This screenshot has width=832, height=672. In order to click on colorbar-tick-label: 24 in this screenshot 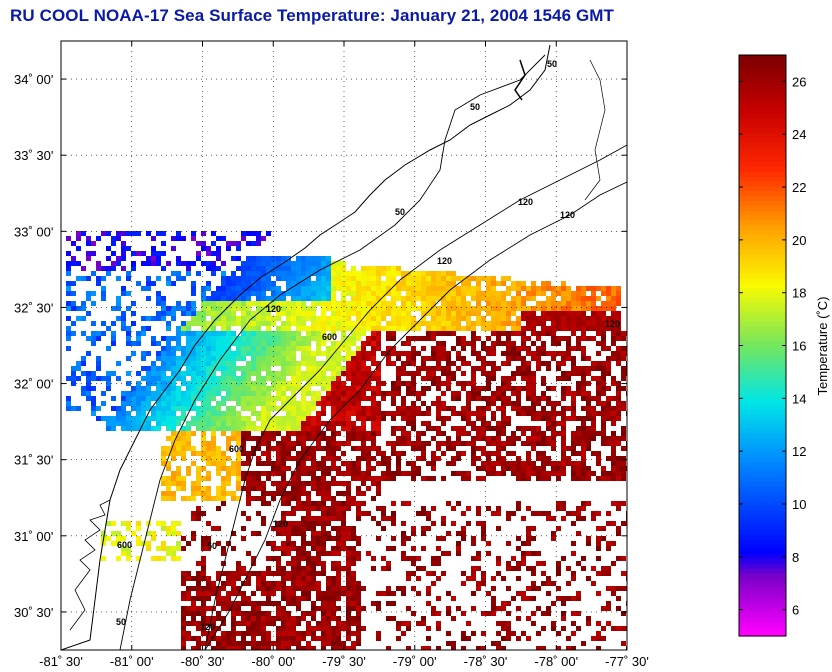, I will do `click(799, 134)`.